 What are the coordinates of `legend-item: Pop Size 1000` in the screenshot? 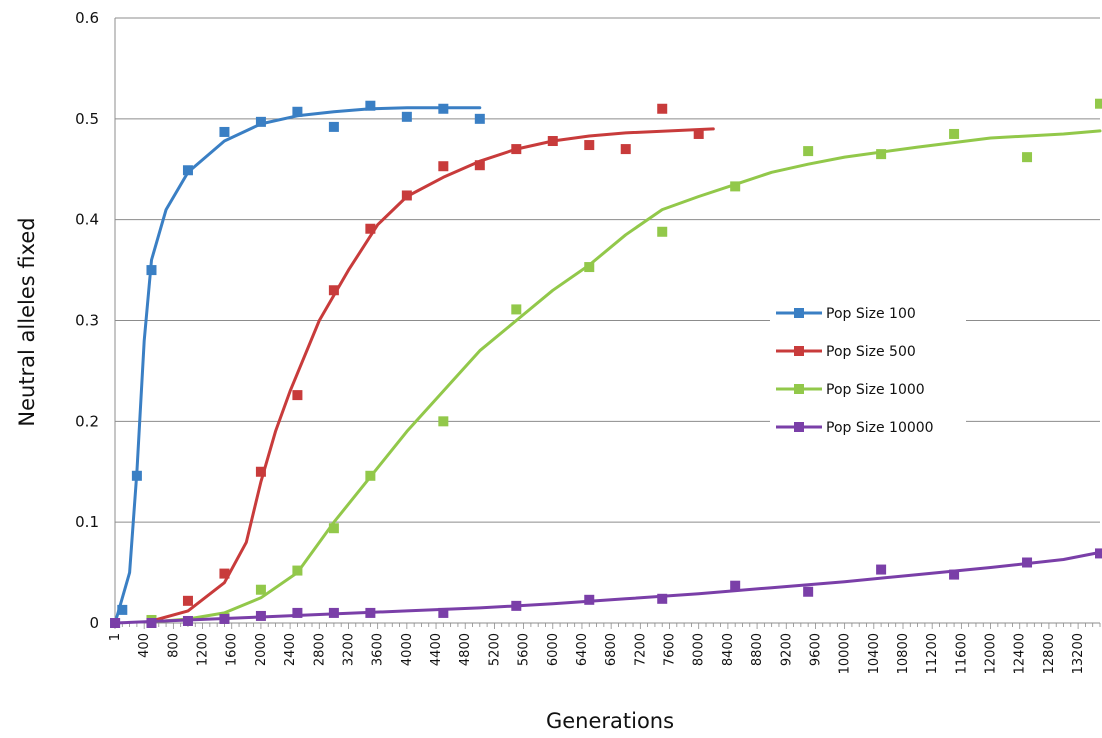 It's located at (850, 390).